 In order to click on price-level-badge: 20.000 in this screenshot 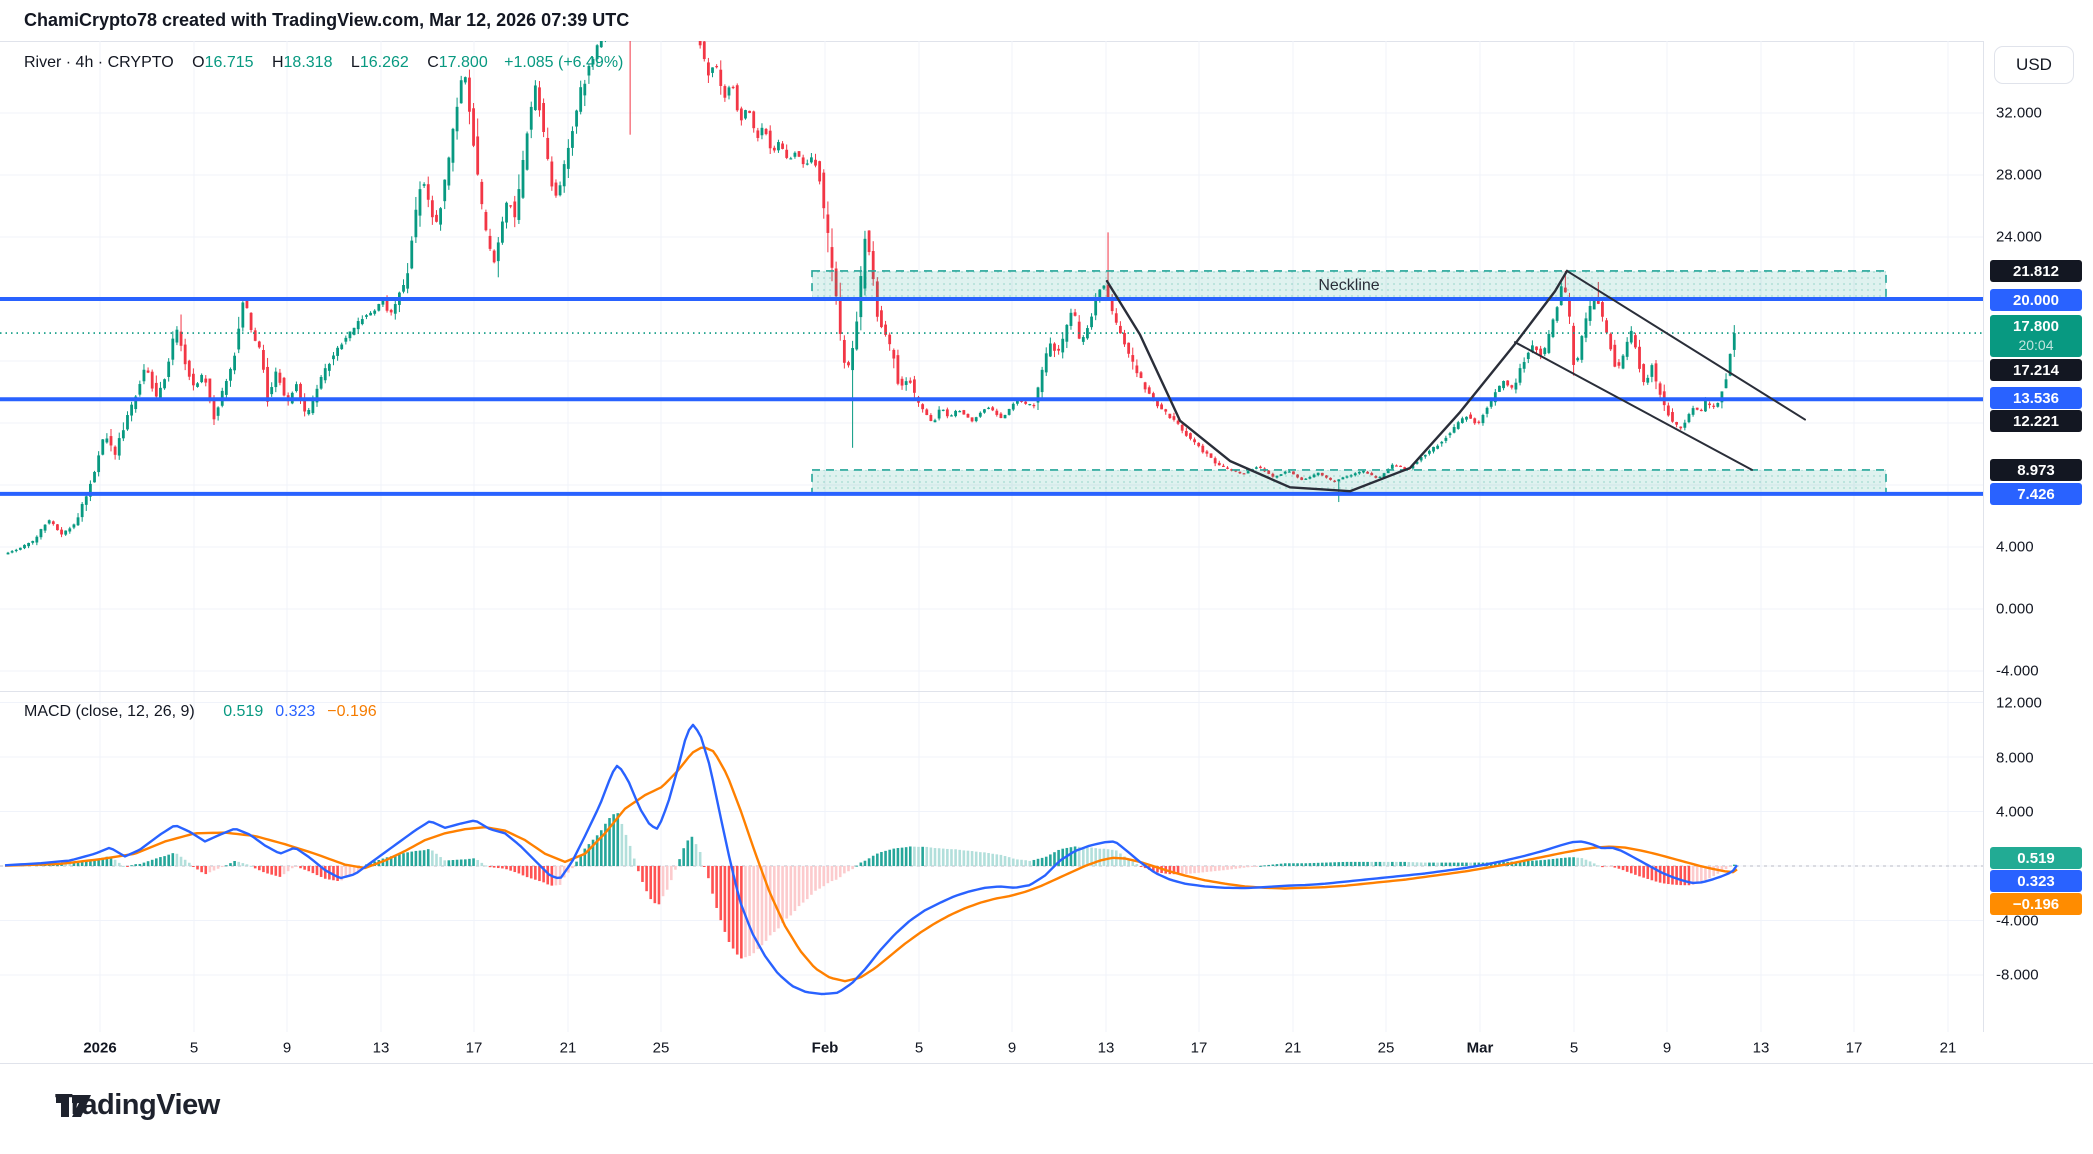, I will do `click(2036, 300)`.